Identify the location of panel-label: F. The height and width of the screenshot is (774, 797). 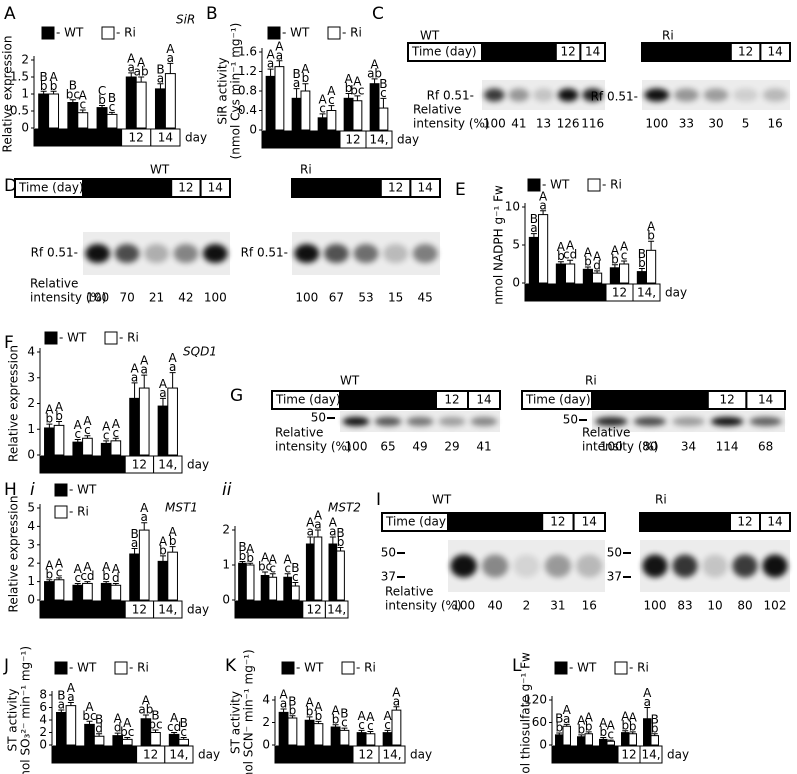
(9, 343).